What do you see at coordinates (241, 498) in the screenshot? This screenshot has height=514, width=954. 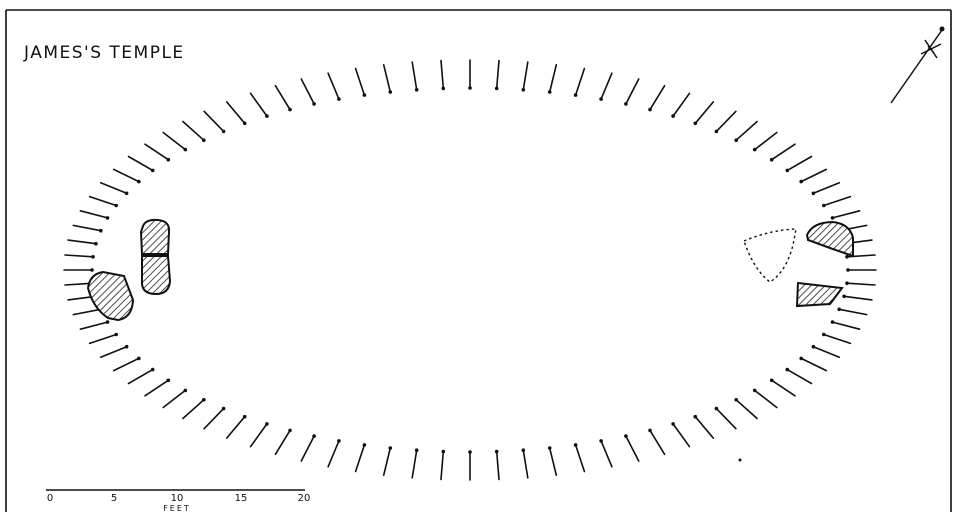 I see `scale-tick-15: 15` at bounding box center [241, 498].